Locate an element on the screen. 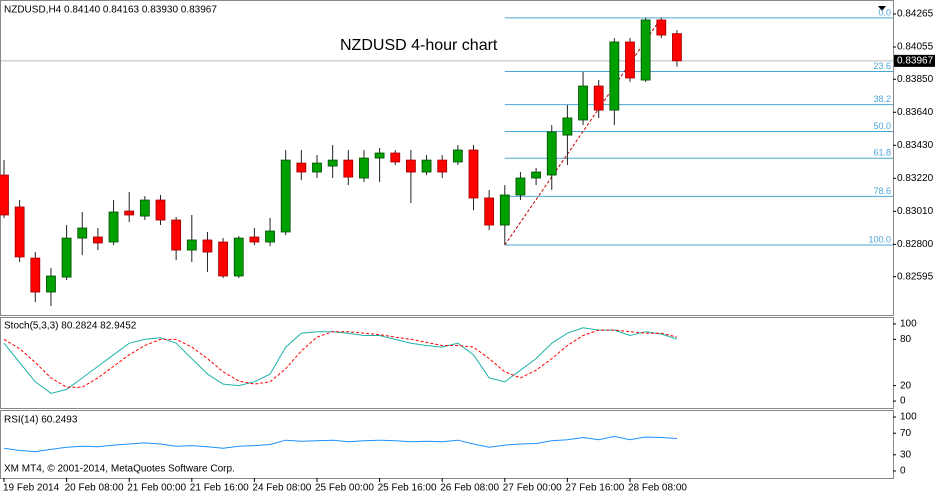 The width and height of the screenshot is (935, 496). x-tick-label: 21 Feb 16:00 is located at coordinates (219, 488).